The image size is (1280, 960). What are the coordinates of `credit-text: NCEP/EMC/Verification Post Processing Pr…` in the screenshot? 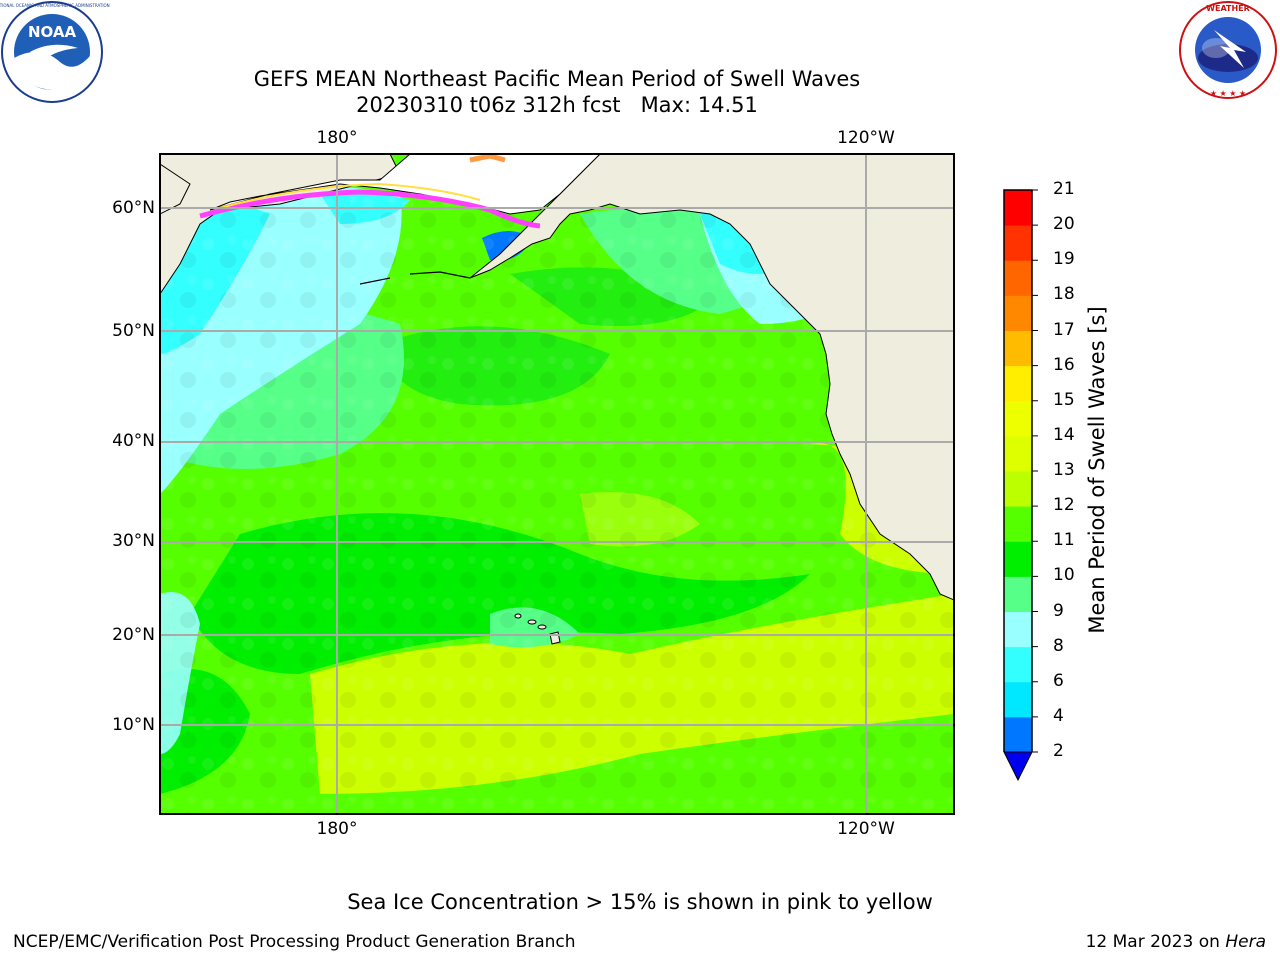 It's located at (294, 942).